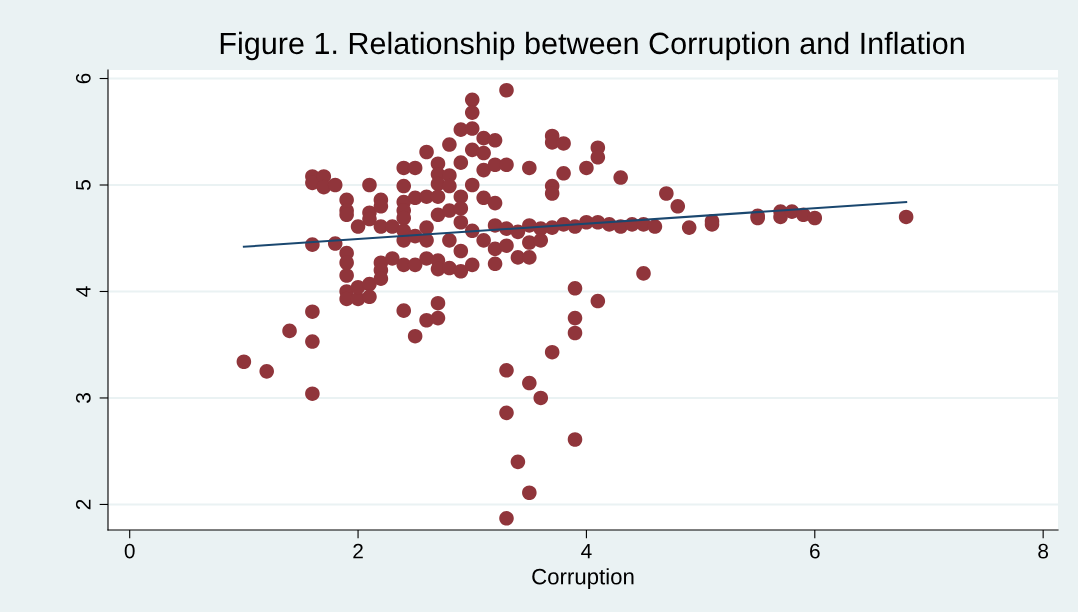 This screenshot has height=612, width=1078. Describe the element at coordinates (592, 46) in the screenshot. I see `chart-title: Figure 1. Relationship between Corruption and Inflation` at that location.